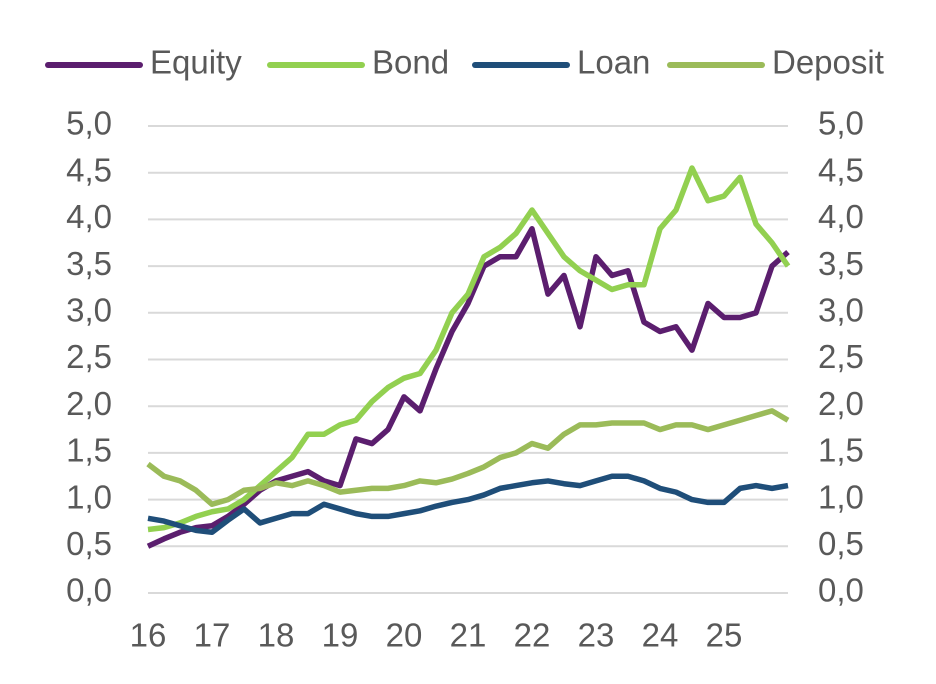 Image resolution: width=936 pixels, height=684 pixels. Describe the element at coordinates (276, 635) in the screenshot. I see `x-tick-label: 18` at that location.